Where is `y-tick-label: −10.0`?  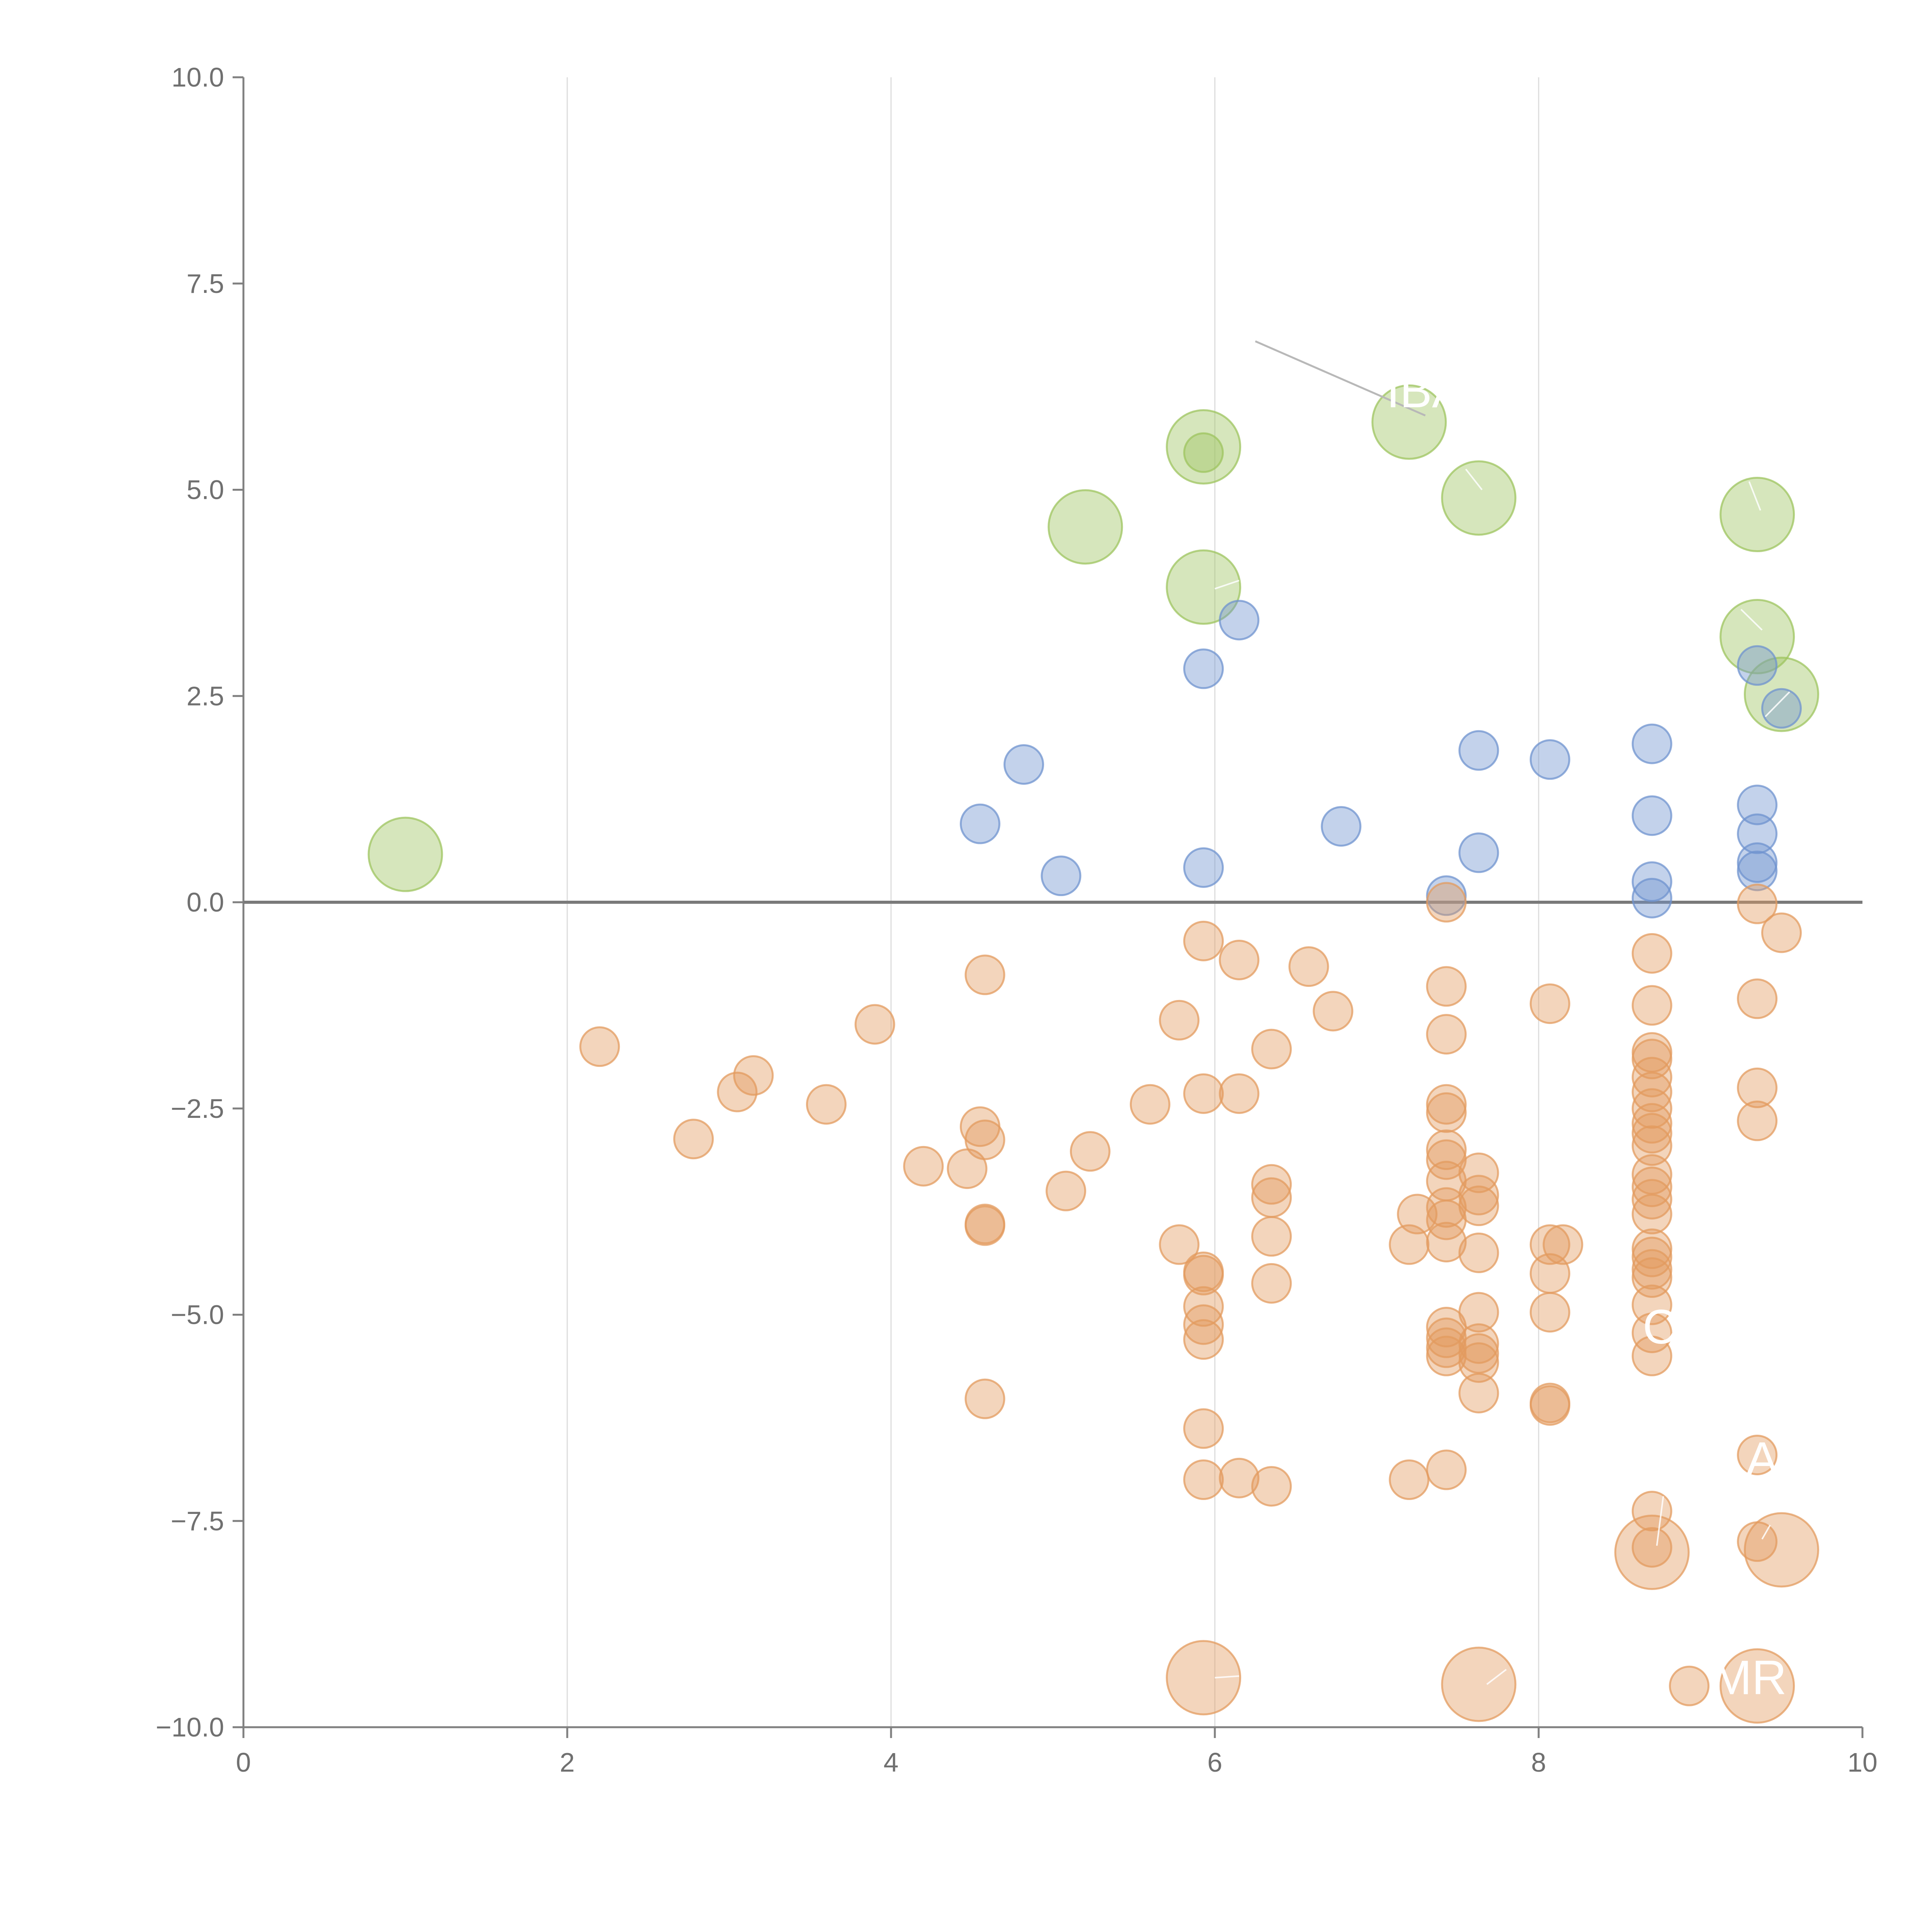 y-tick-label: −10.0 is located at coordinates (190, 1727).